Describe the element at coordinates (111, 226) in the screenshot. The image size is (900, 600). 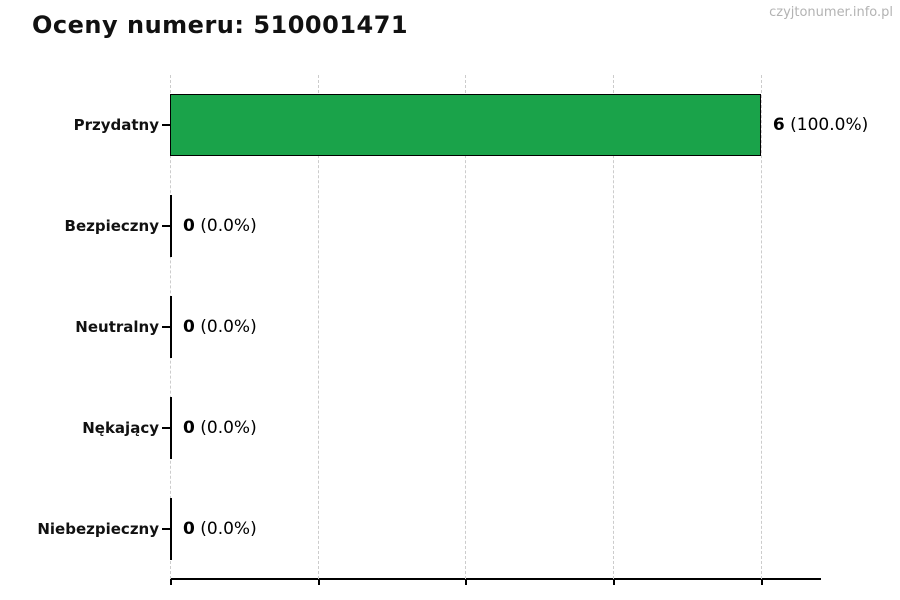
I see `category-label: Bezpieczny` at that location.